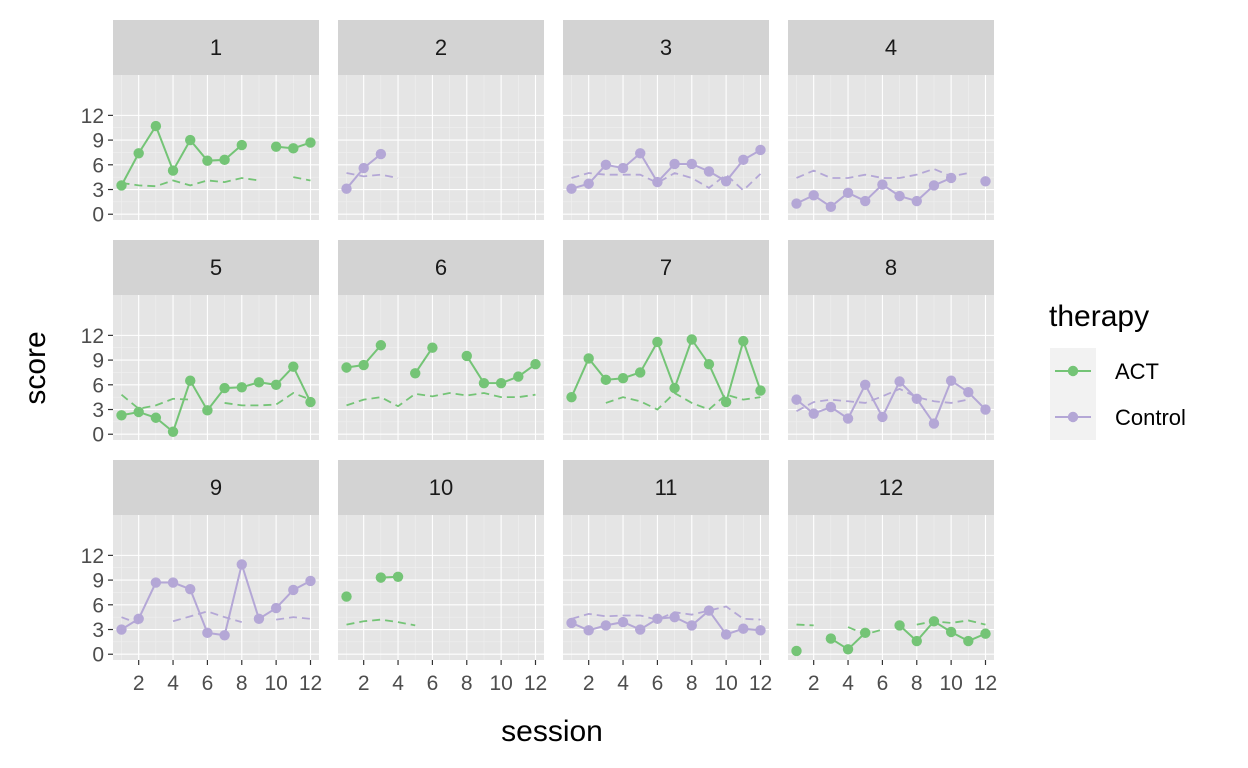 This screenshot has height=768, width=1248. What do you see at coordinates (442, 577) in the screenshot?
I see `facet-panel: 10 2 4 6 8 10 12` at bounding box center [442, 577].